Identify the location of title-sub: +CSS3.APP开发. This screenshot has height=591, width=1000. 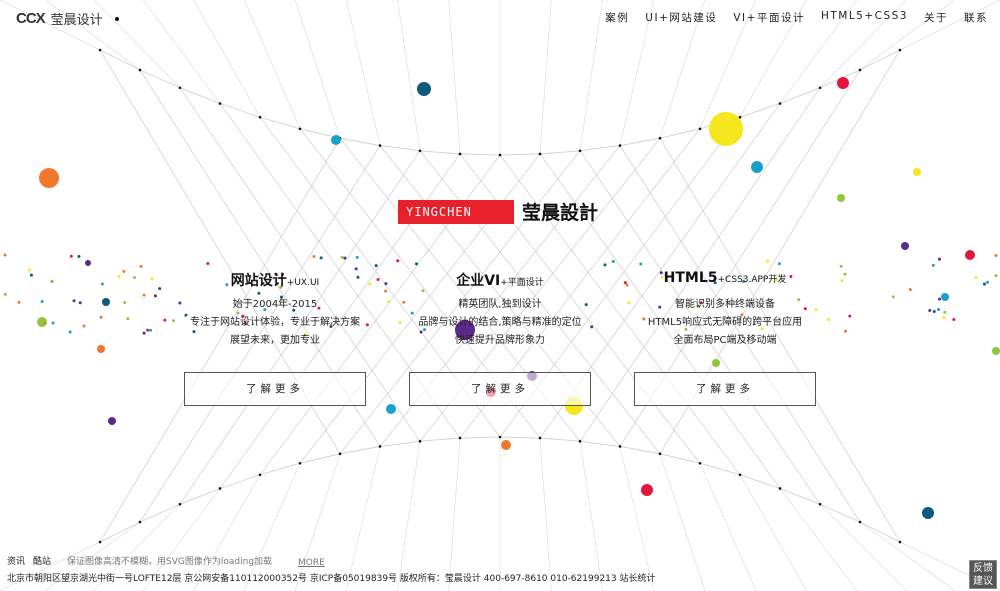
(752, 280).